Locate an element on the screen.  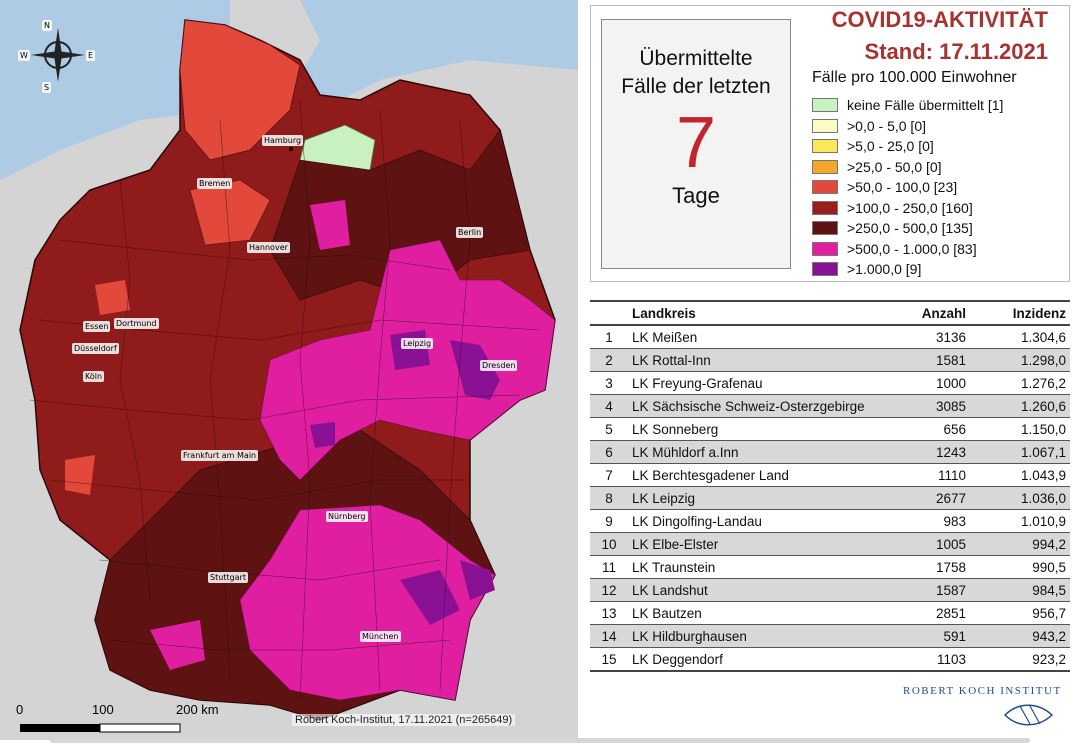
landkreis-cell: LK Deggendorf is located at coordinates (760, 659).